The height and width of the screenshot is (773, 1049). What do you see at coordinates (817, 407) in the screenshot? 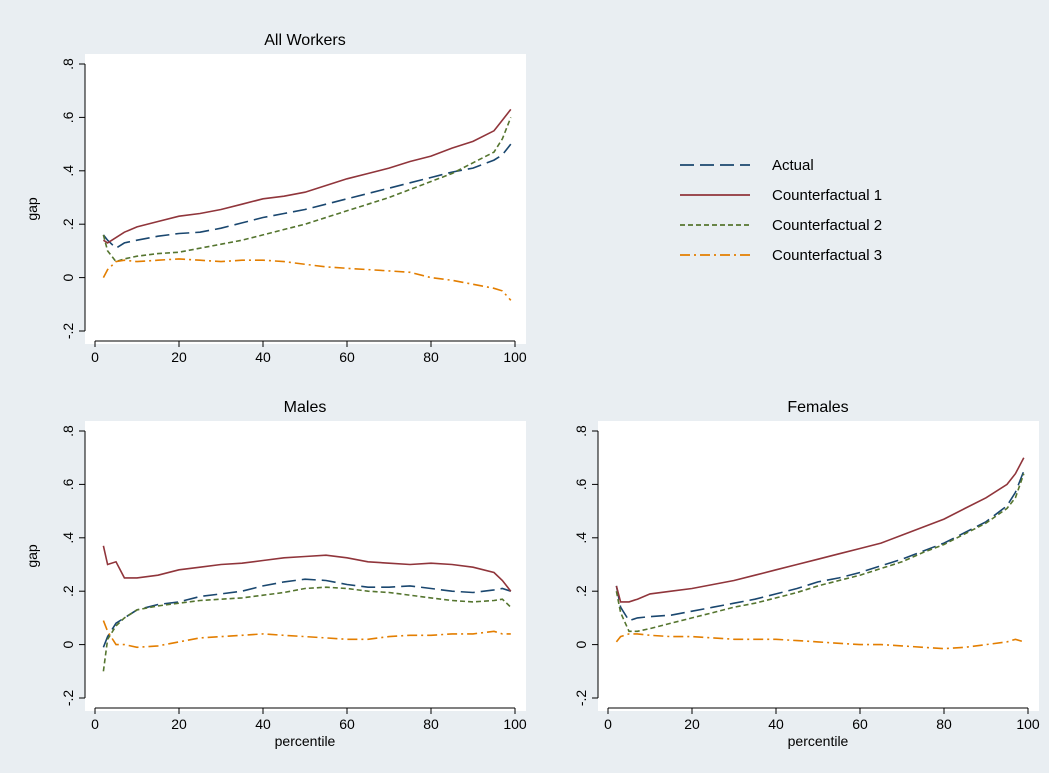
I see `chart-title: Females` at bounding box center [817, 407].